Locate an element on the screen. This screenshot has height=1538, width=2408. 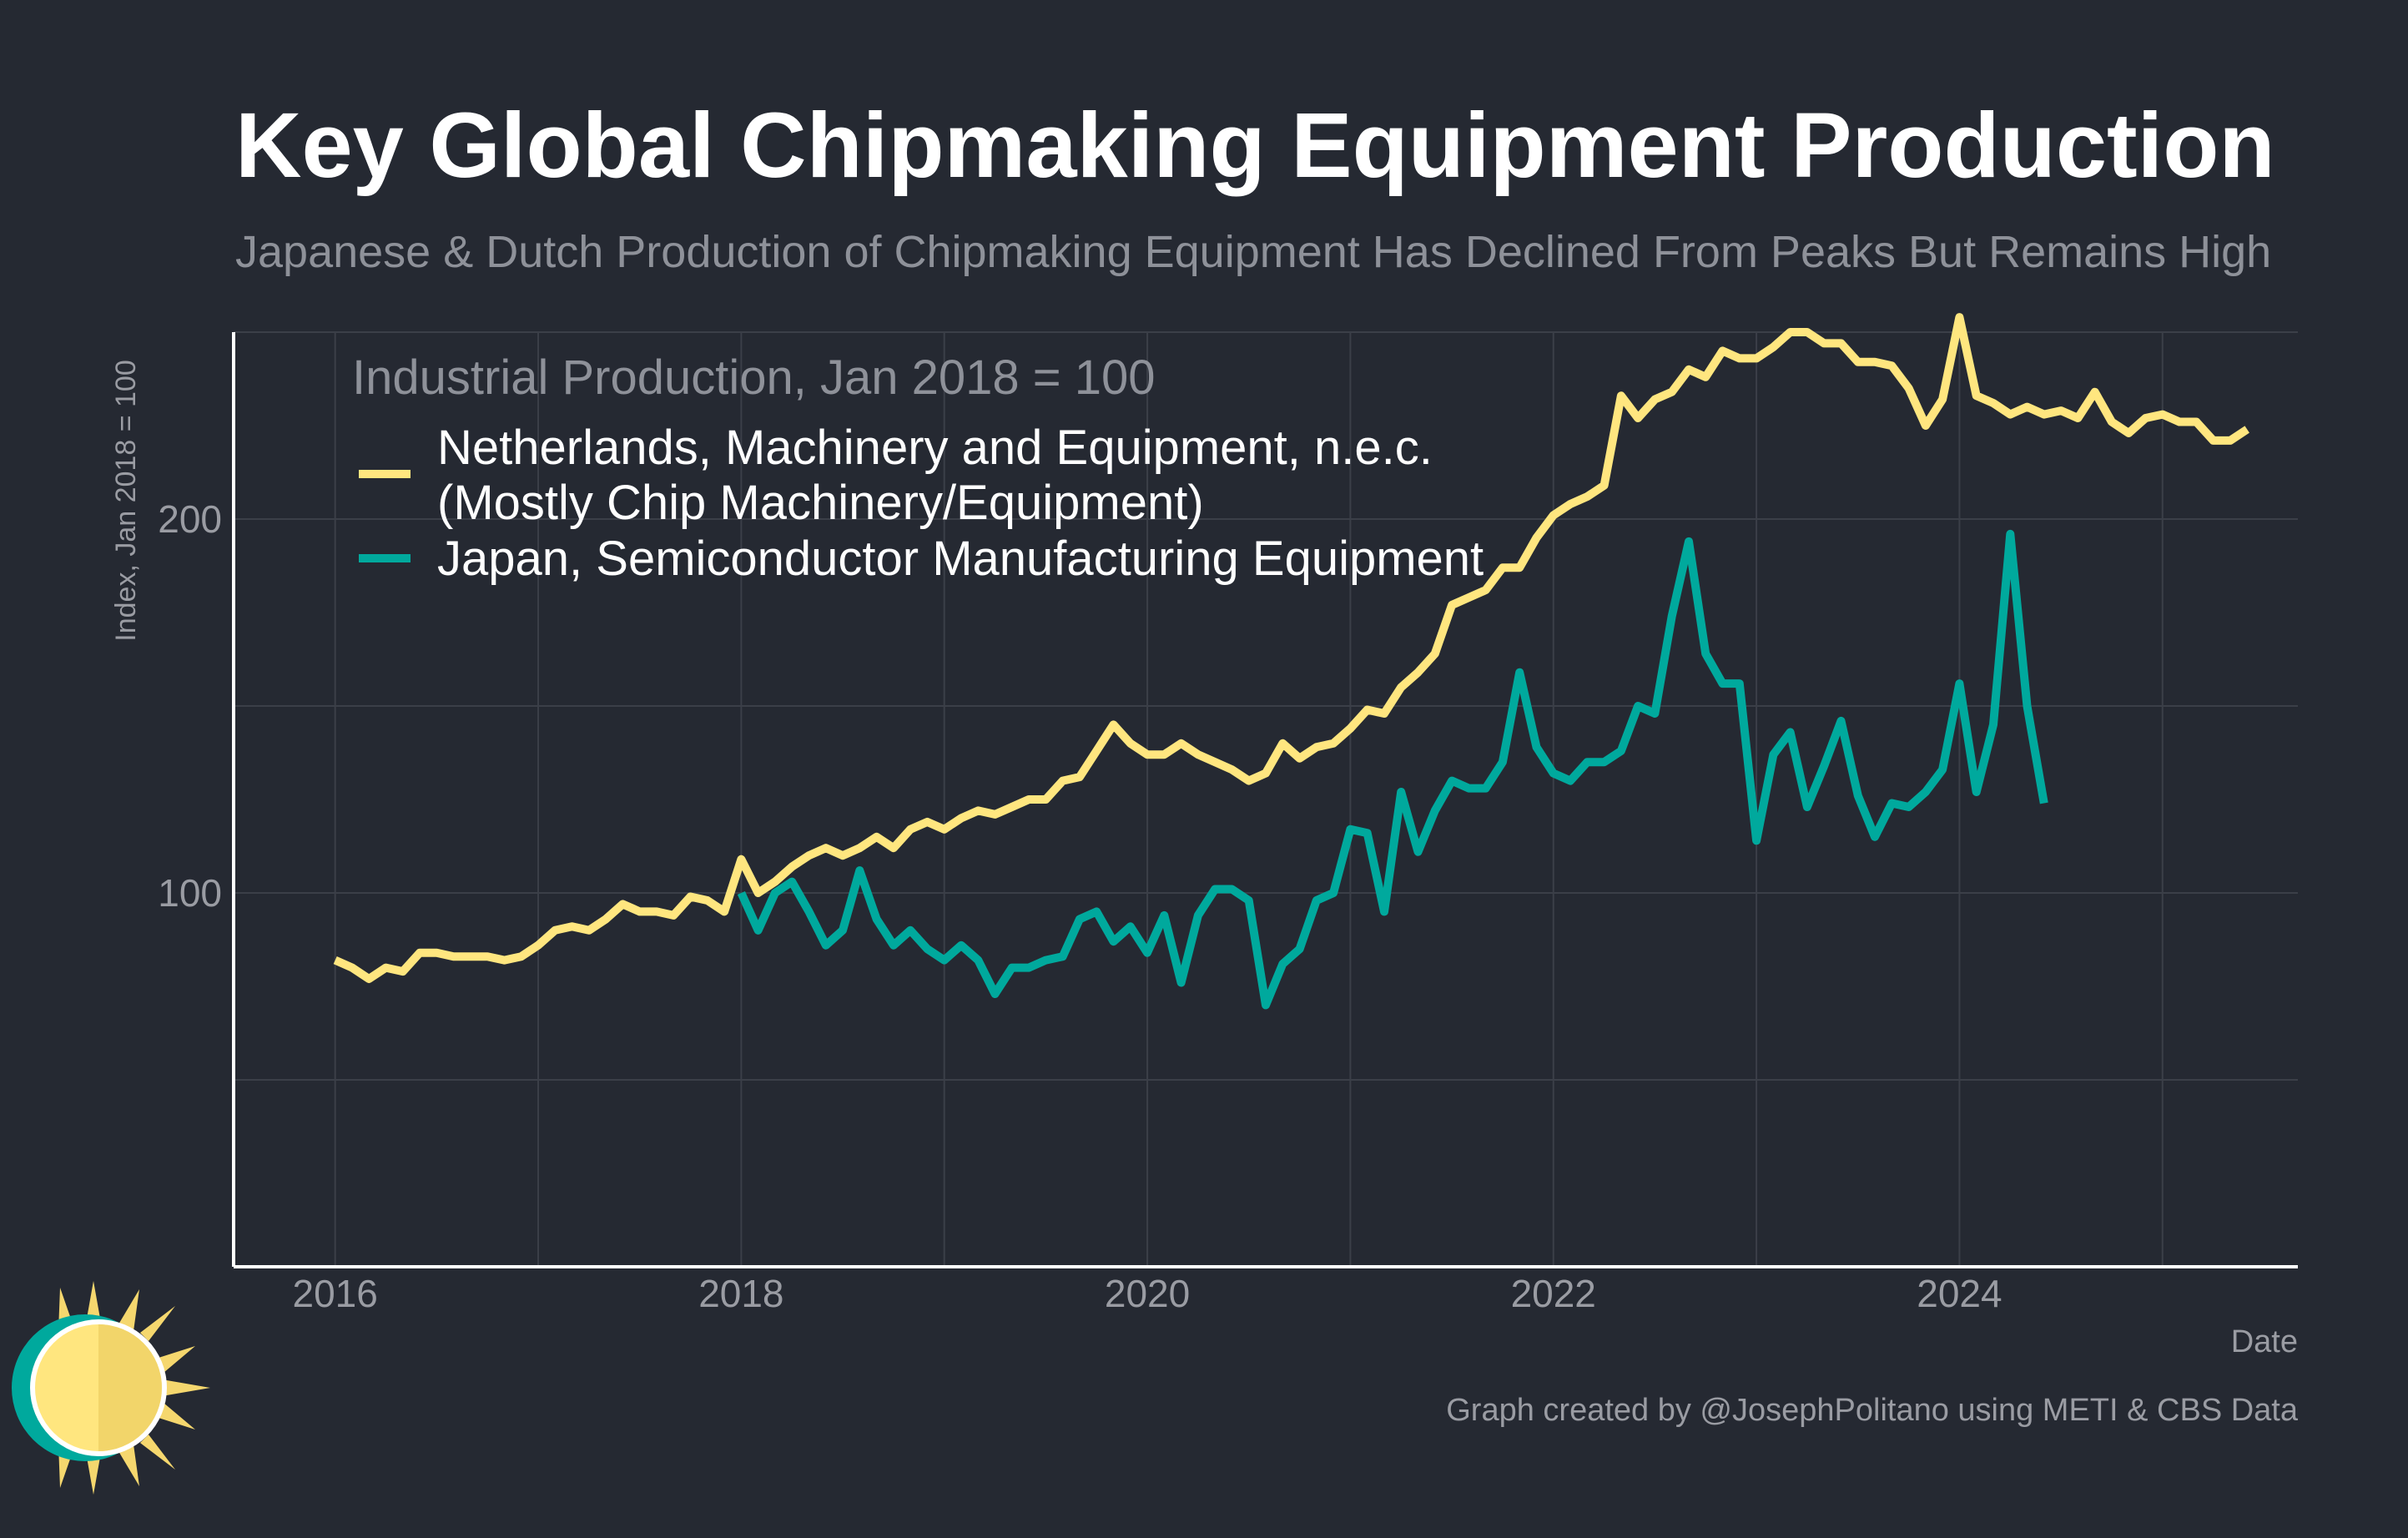
sun-logo-icon is located at coordinates (111, 1388).